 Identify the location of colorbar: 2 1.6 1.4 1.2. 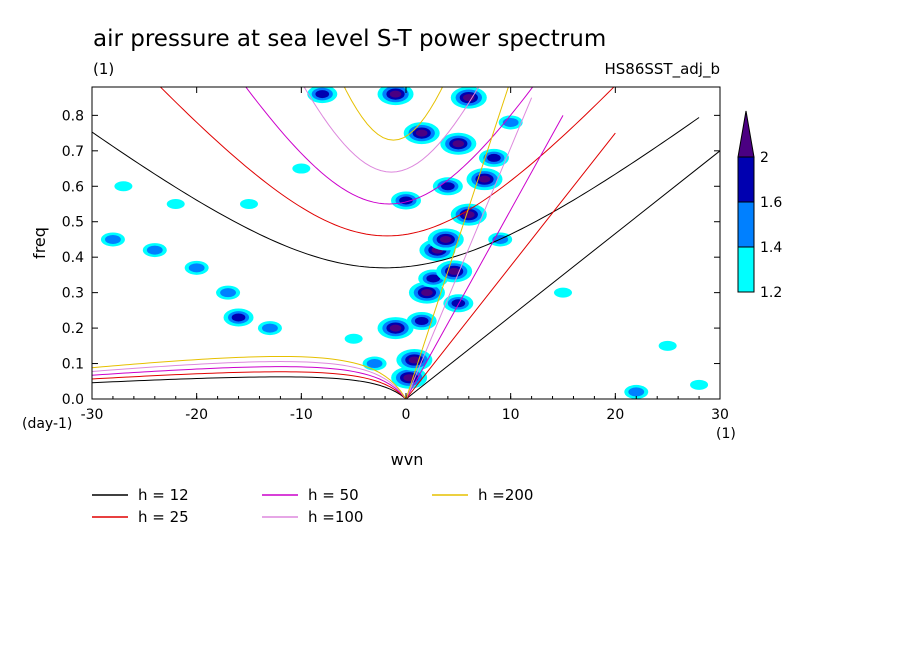
(759, 205).